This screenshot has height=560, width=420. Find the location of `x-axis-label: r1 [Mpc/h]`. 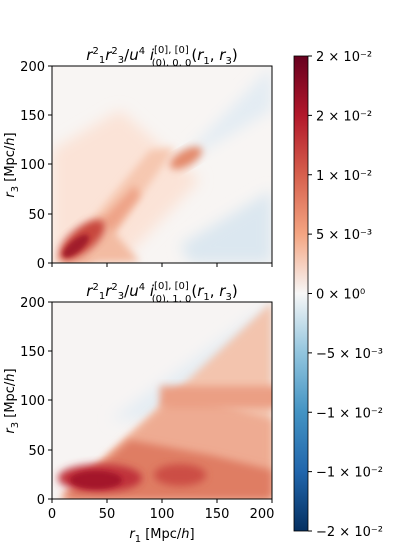

x-axis-label: r1 [Mpc/h] is located at coordinates (161, 536).